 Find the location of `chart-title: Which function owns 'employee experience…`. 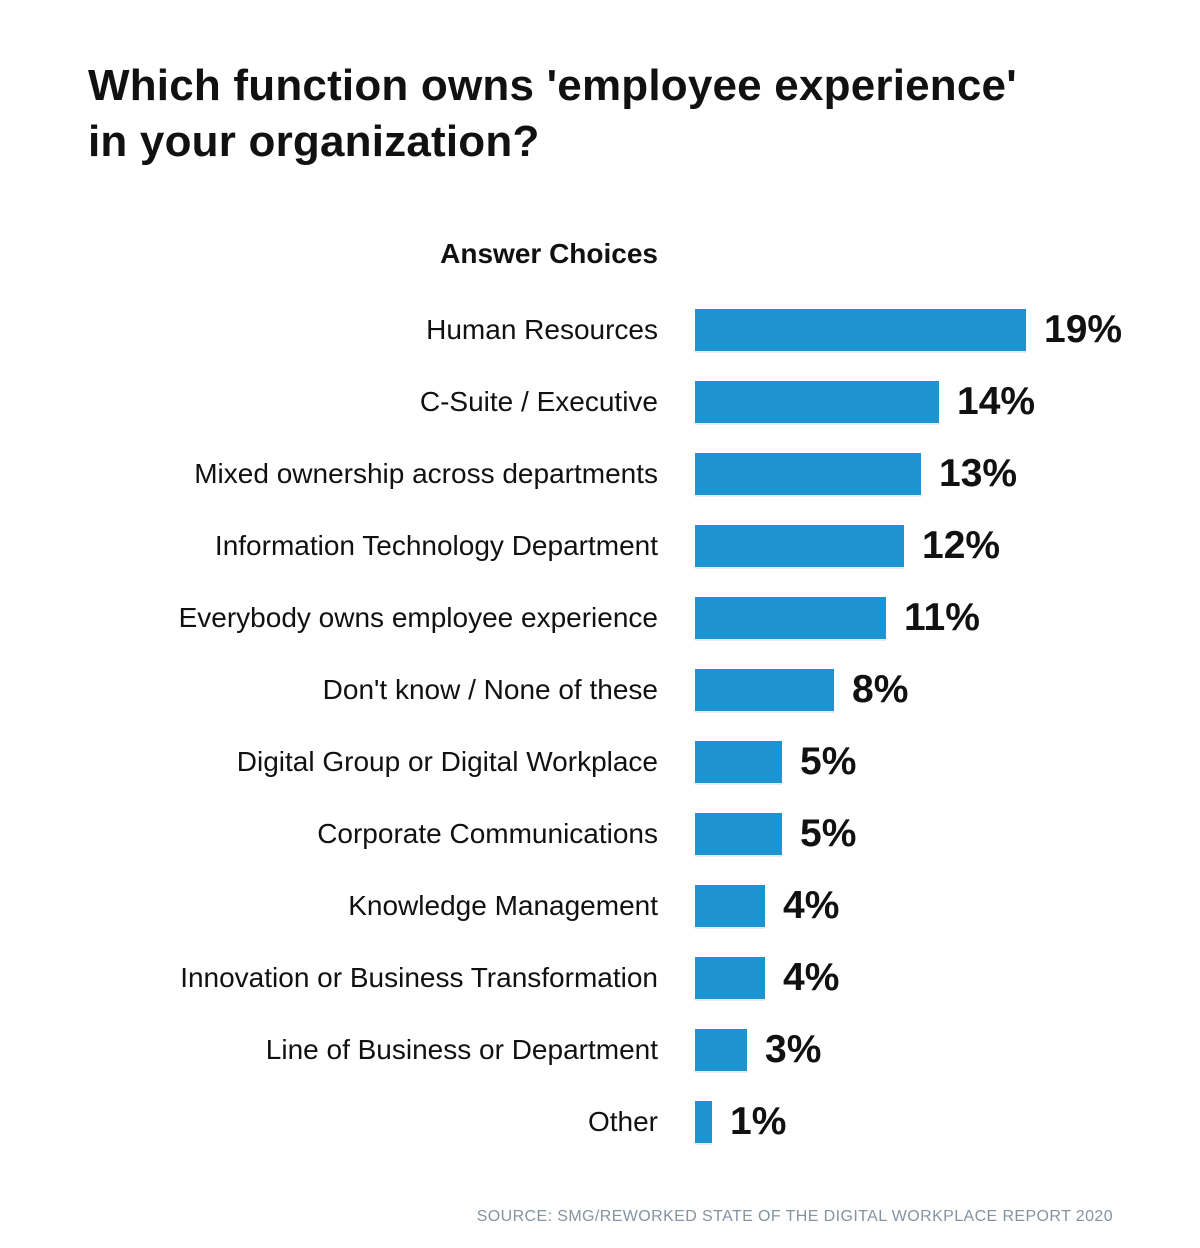

chart-title: Which function owns 'employee experience… is located at coordinates (552, 113).